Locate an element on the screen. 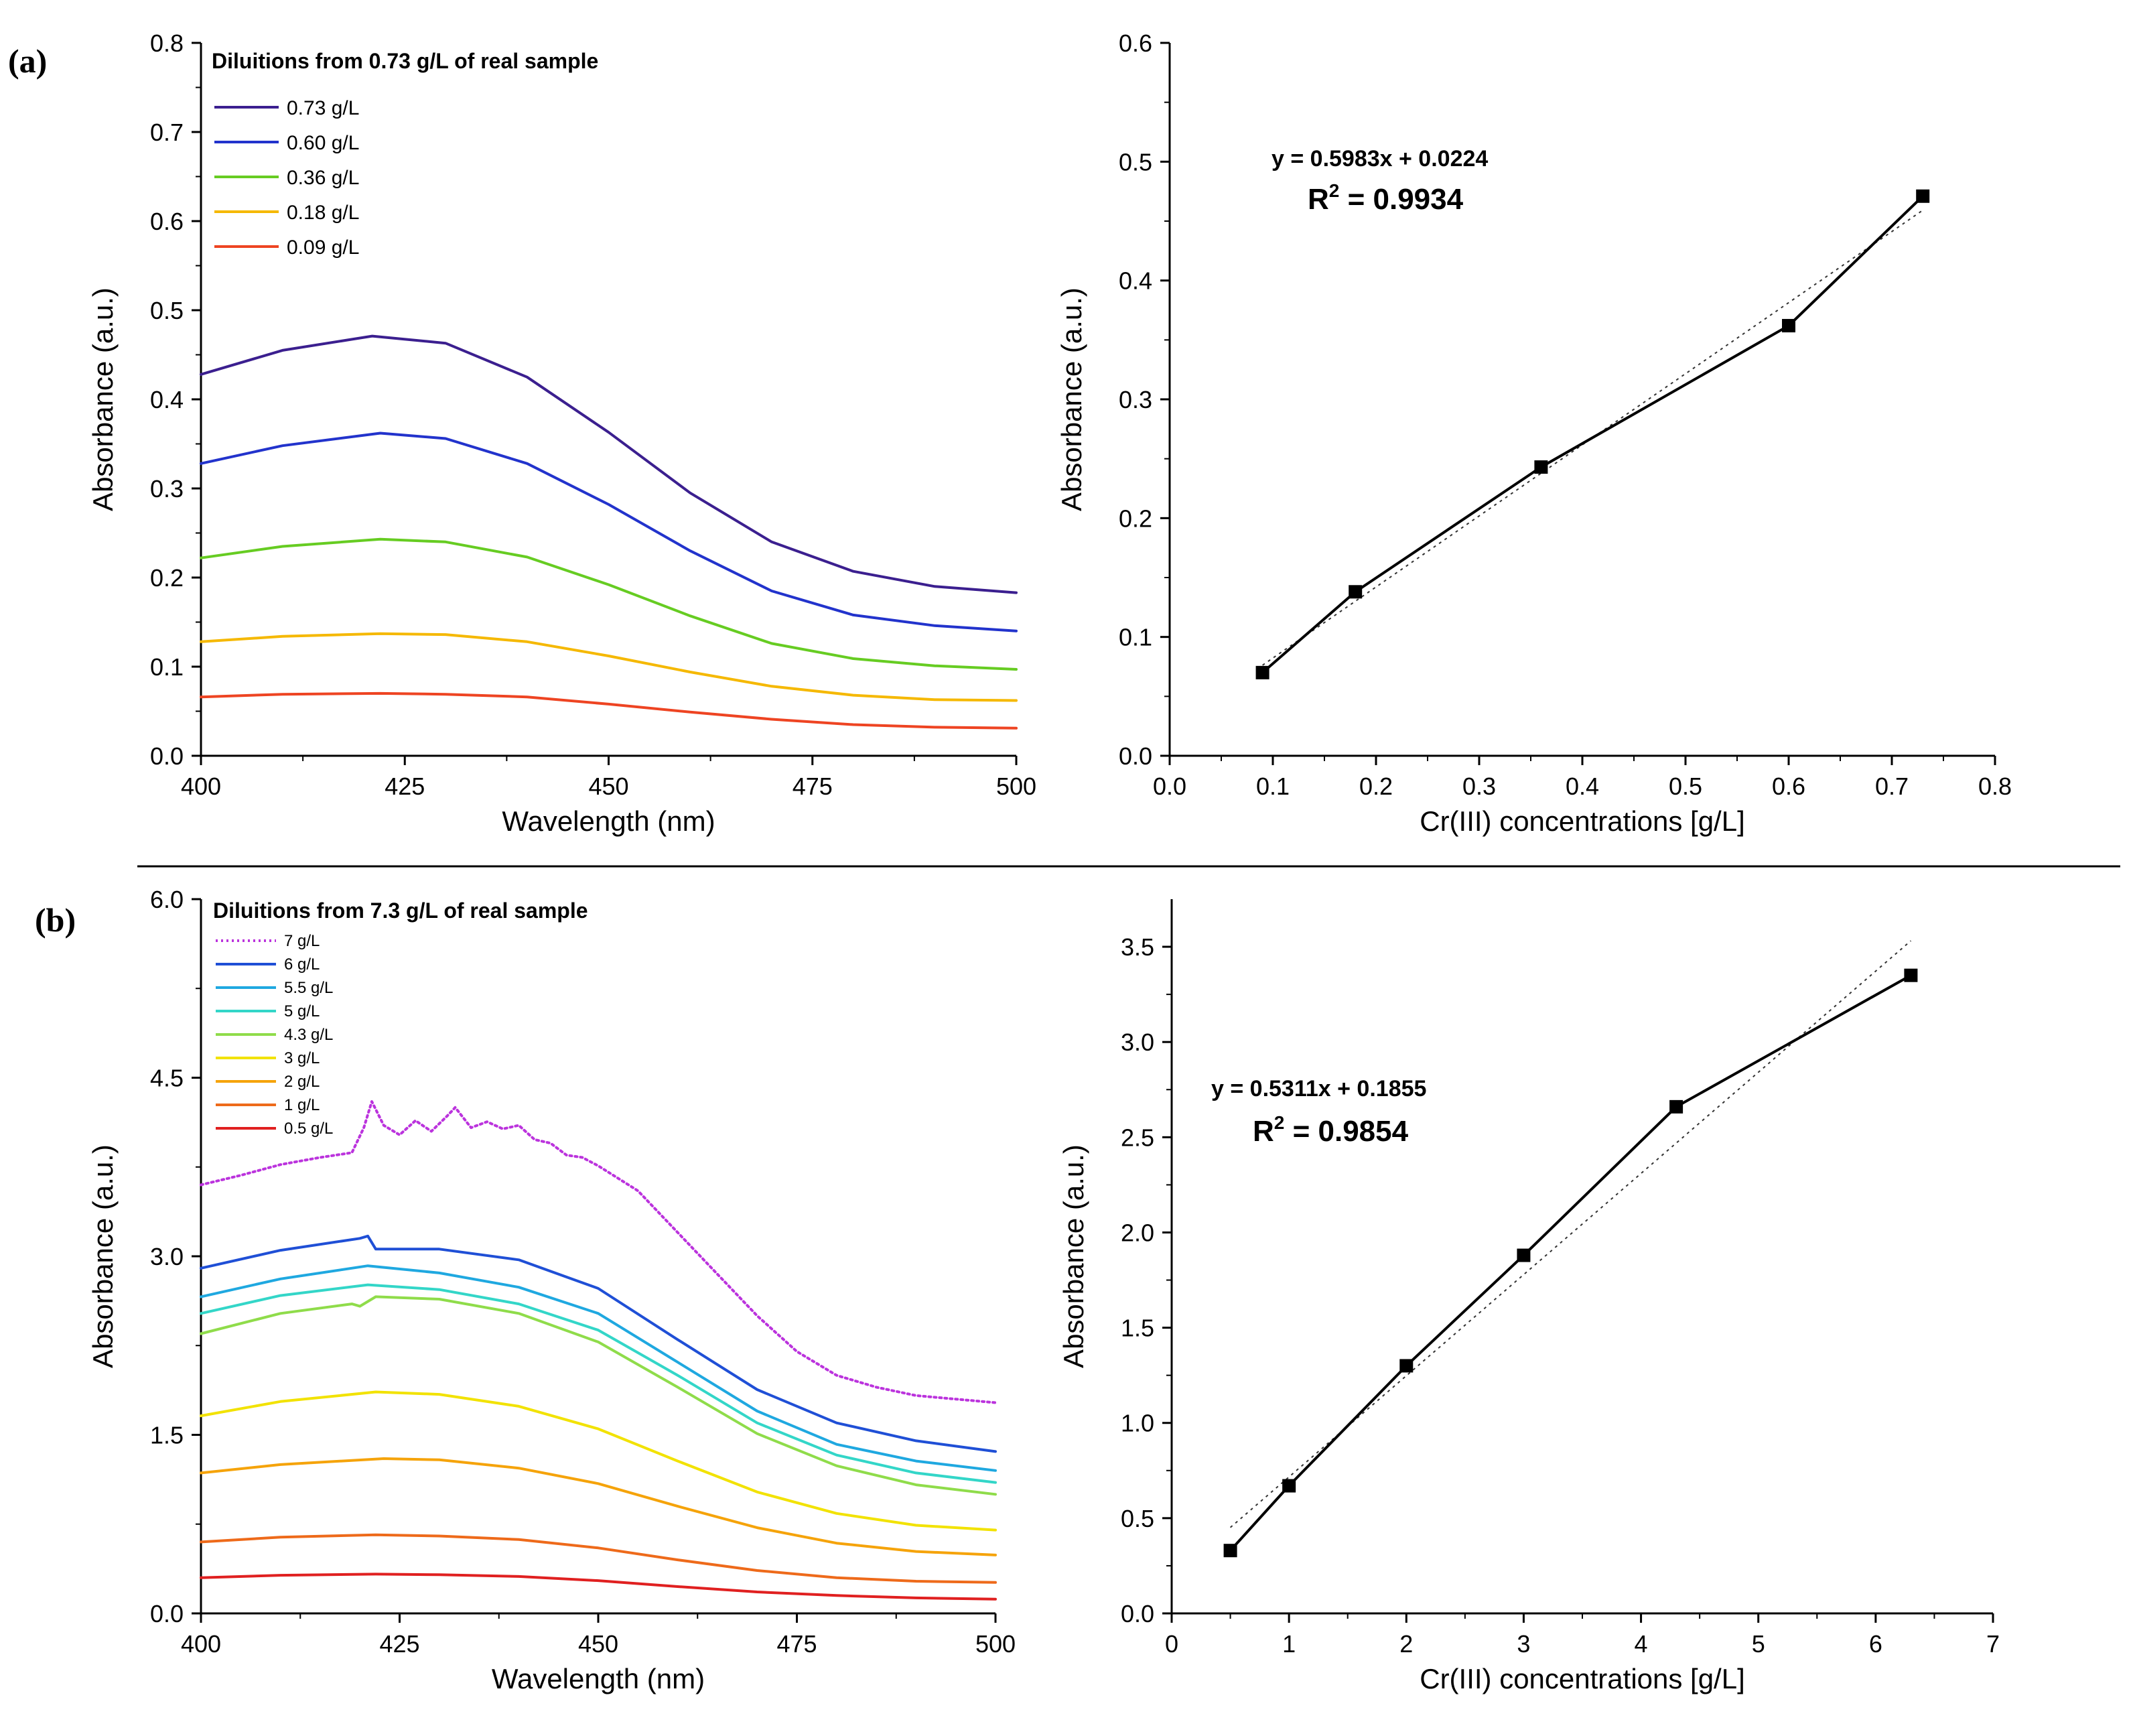  legend-label: 0.36 g/L is located at coordinates (323, 178).